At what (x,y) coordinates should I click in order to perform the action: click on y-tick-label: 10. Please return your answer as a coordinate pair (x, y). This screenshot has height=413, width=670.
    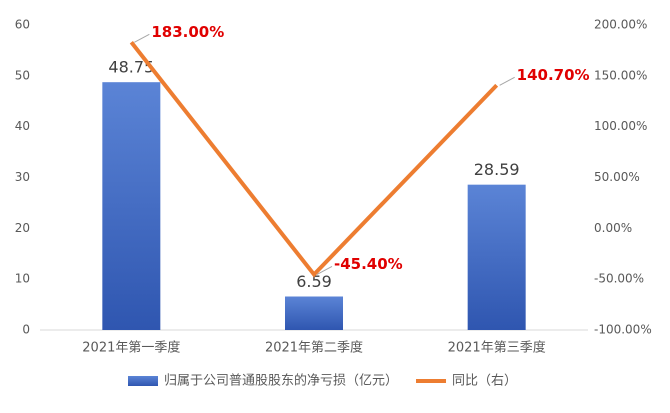
    Looking at the image, I should click on (22, 279).